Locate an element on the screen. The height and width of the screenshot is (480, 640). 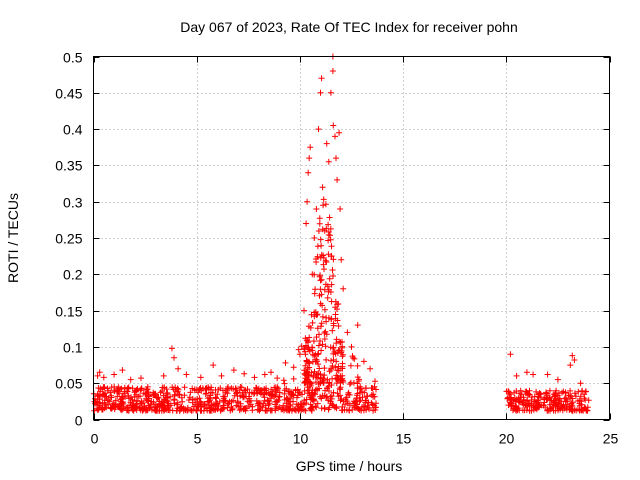
x-tick-label: 20 is located at coordinates (507, 439).